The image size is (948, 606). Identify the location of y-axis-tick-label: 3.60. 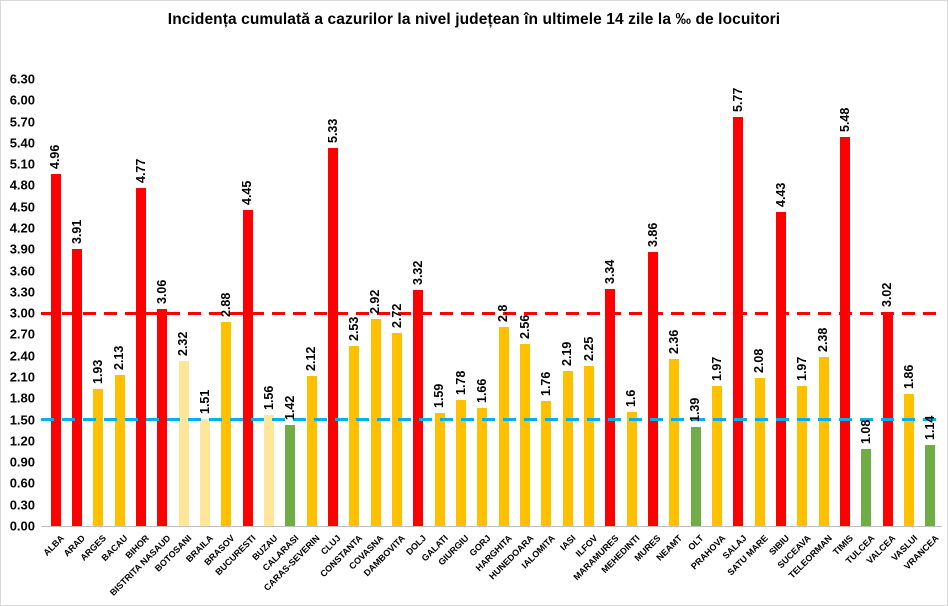
(22, 271).